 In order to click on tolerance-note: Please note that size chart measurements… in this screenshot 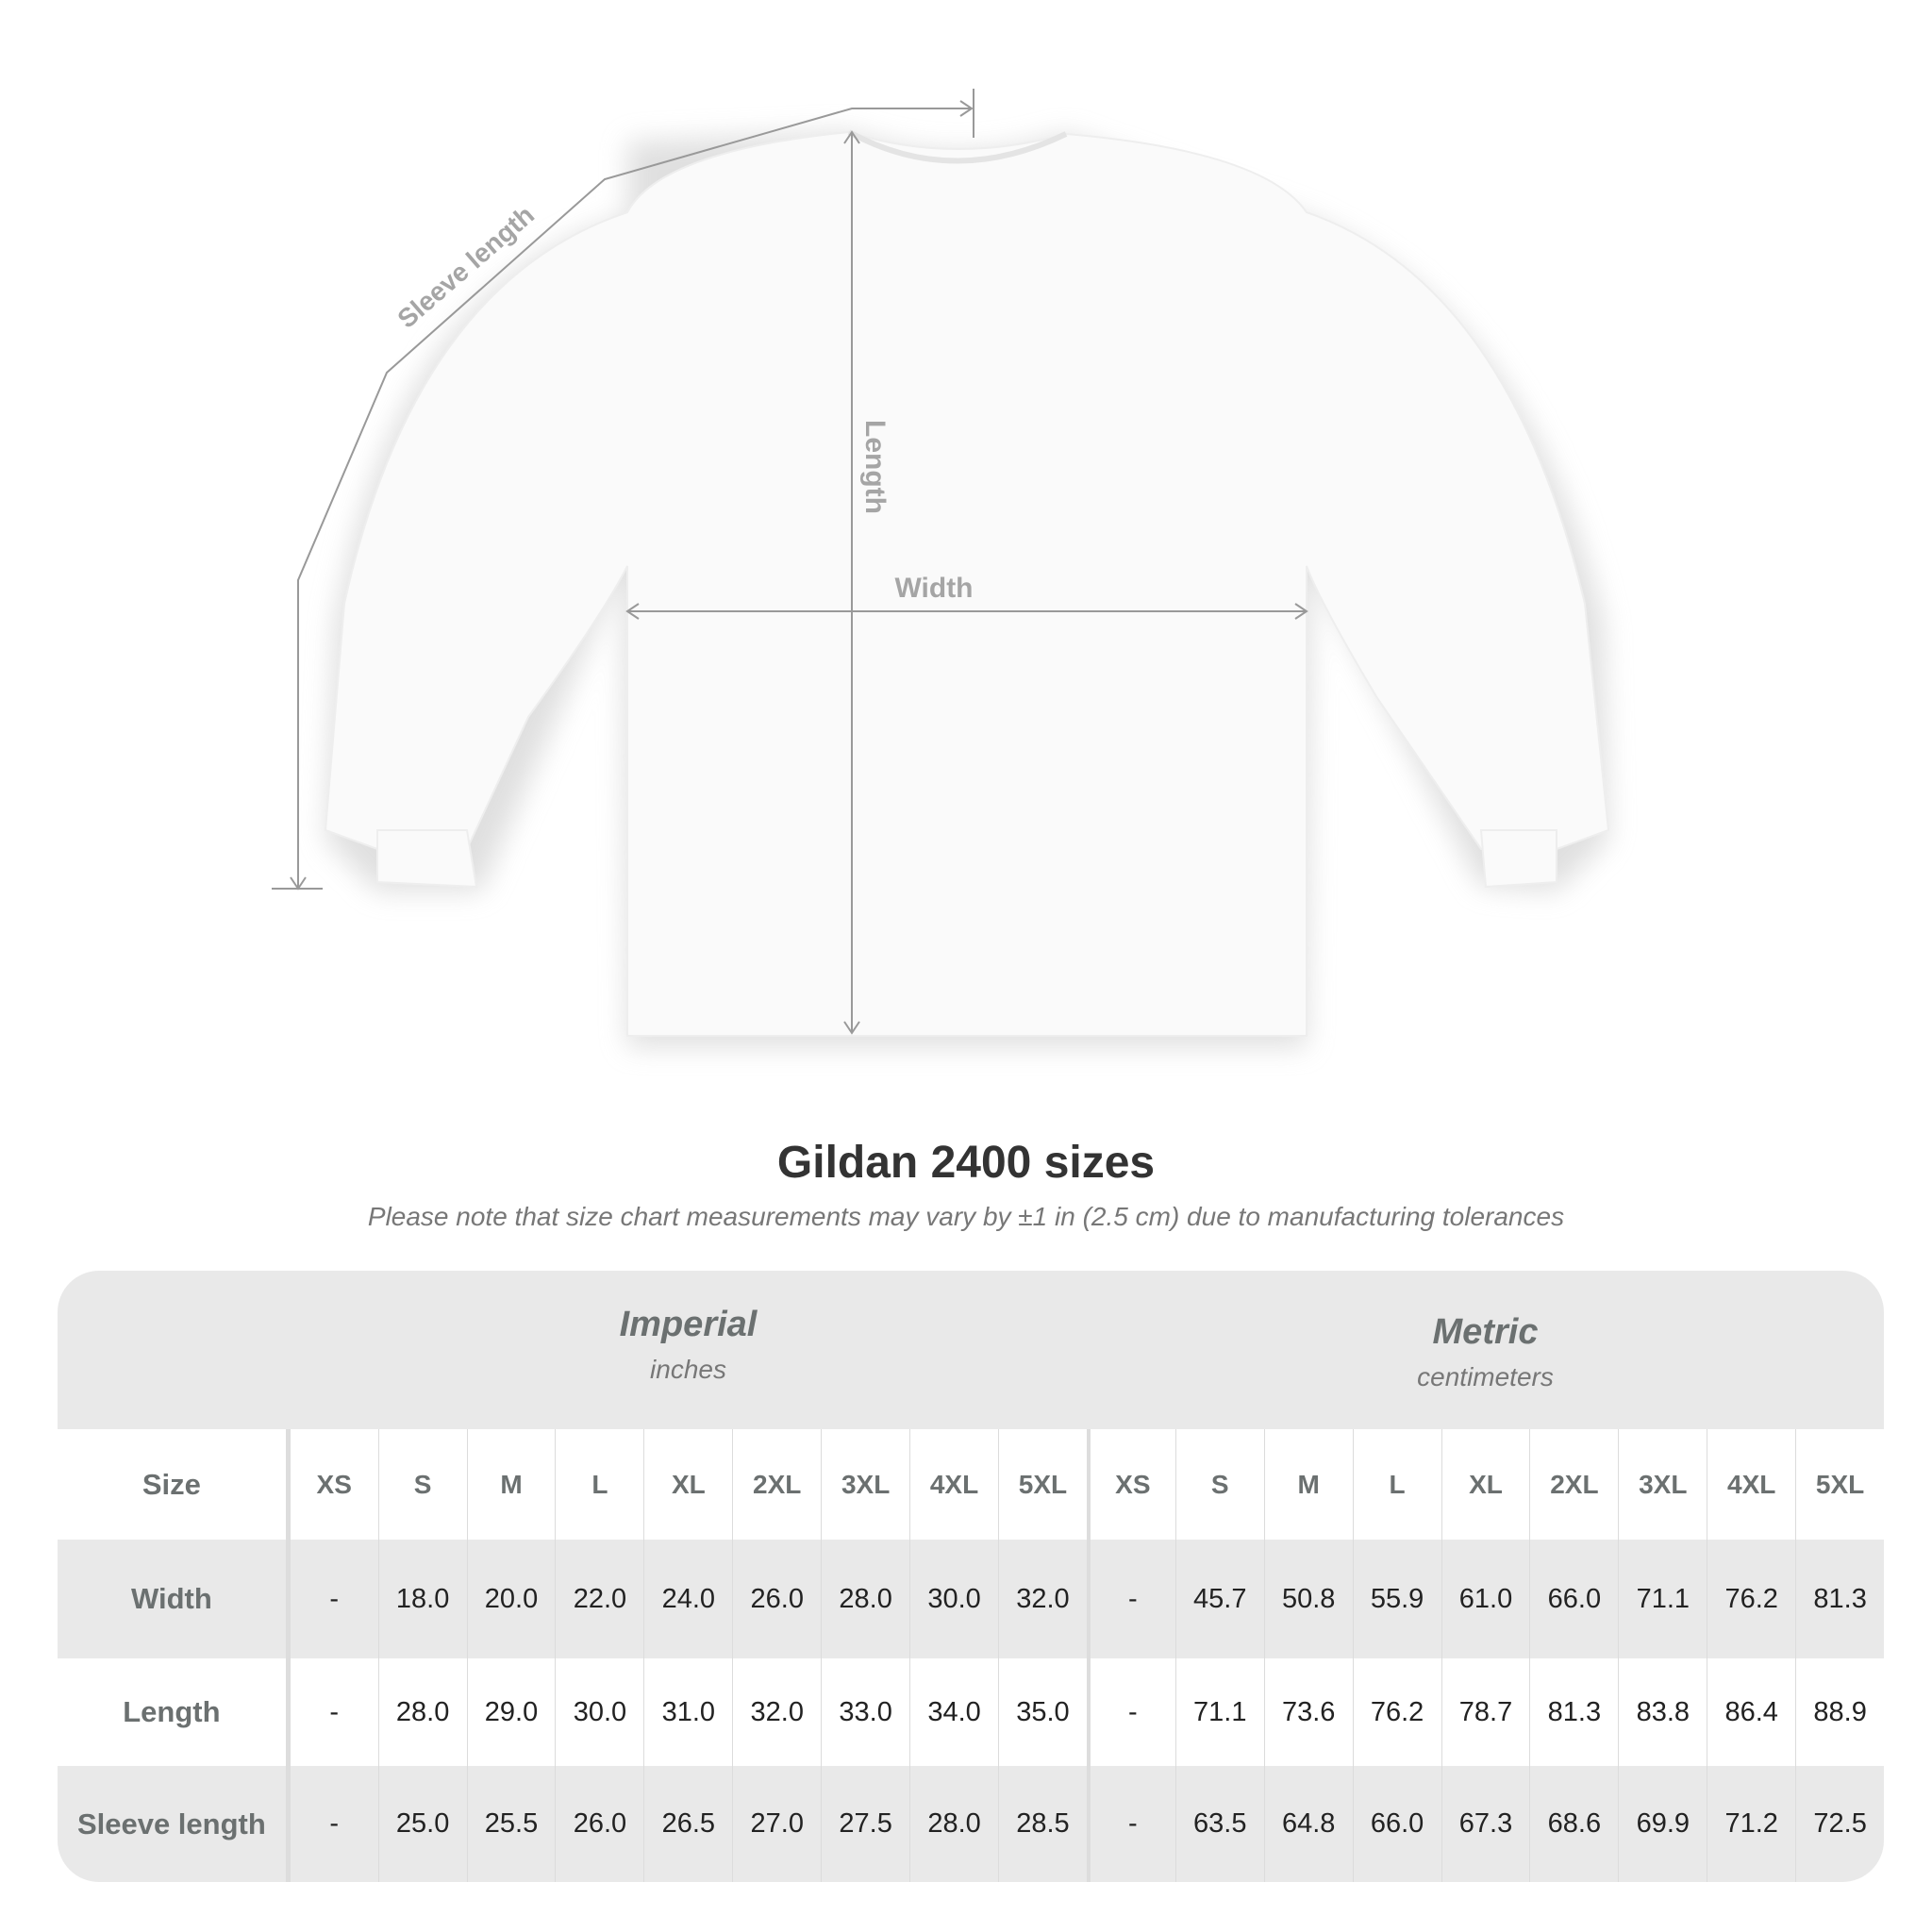, I will do `click(966, 1216)`.